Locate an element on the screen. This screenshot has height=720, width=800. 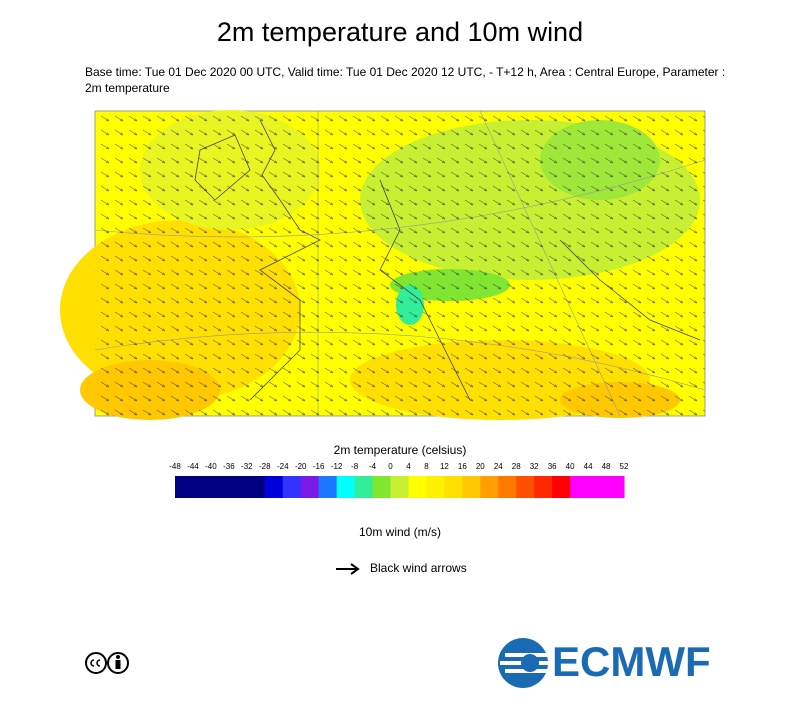
legend-tick-label: -4 is located at coordinates (373, 466).